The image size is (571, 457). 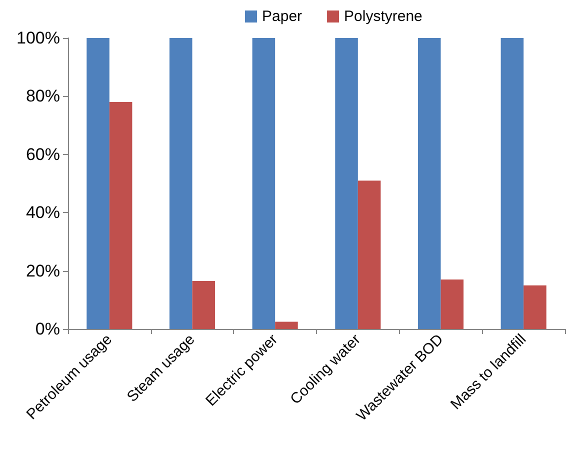 What do you see at coordinates (43, 154) in the screenshot?
I see `y-tick-label: 60%` at bounding box center [43, 154].